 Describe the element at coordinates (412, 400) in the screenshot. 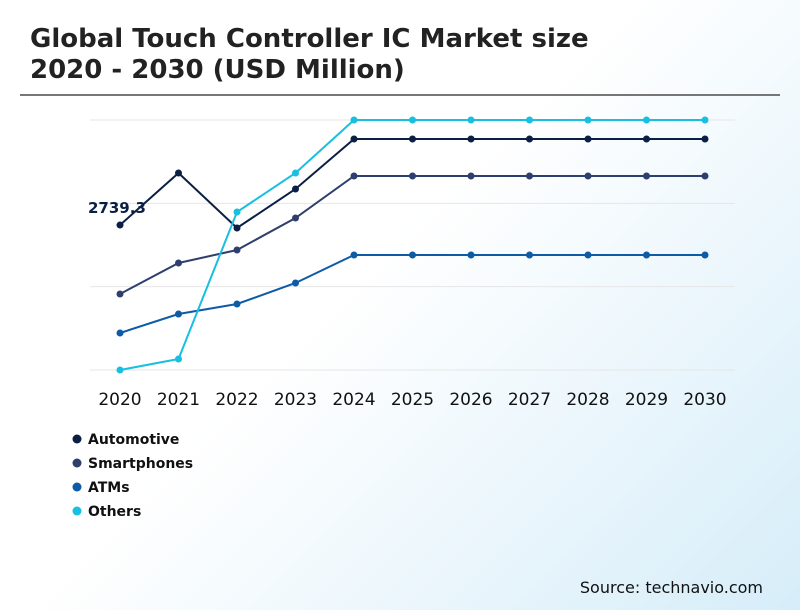

I see `x-tick-label: 2025` at that location.